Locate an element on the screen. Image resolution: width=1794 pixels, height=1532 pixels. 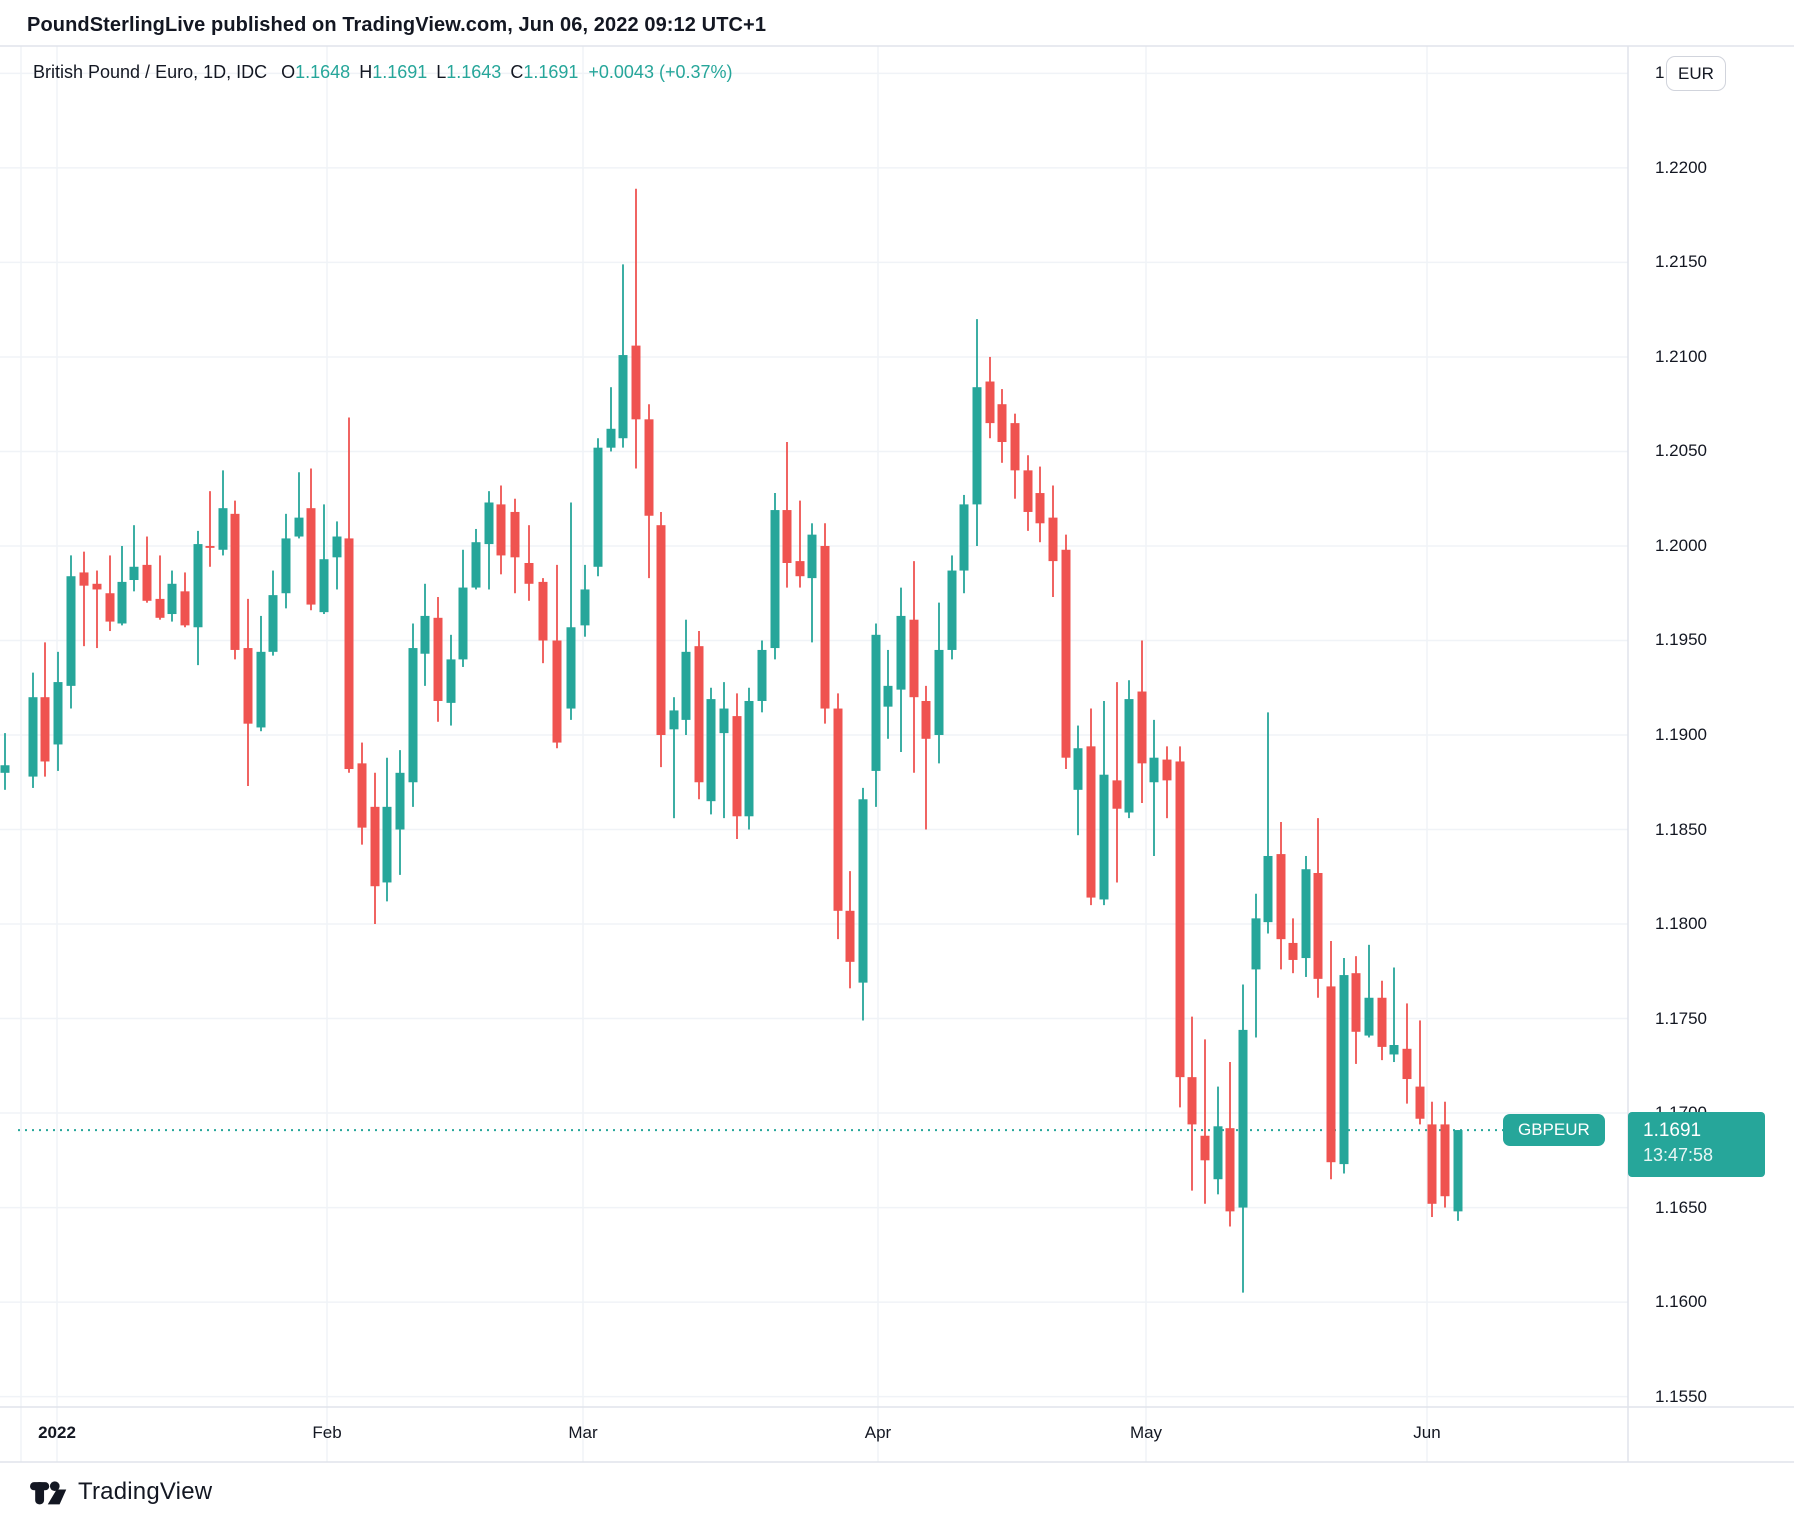
tradingview-logo-icon is located at coordinates (48, 1492).